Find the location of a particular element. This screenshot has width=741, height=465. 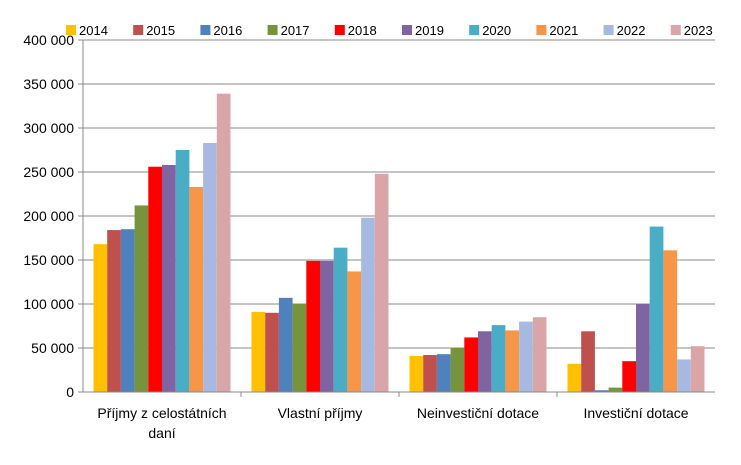

y-tick-label: 200 000 is located at coordinates (48, 216).